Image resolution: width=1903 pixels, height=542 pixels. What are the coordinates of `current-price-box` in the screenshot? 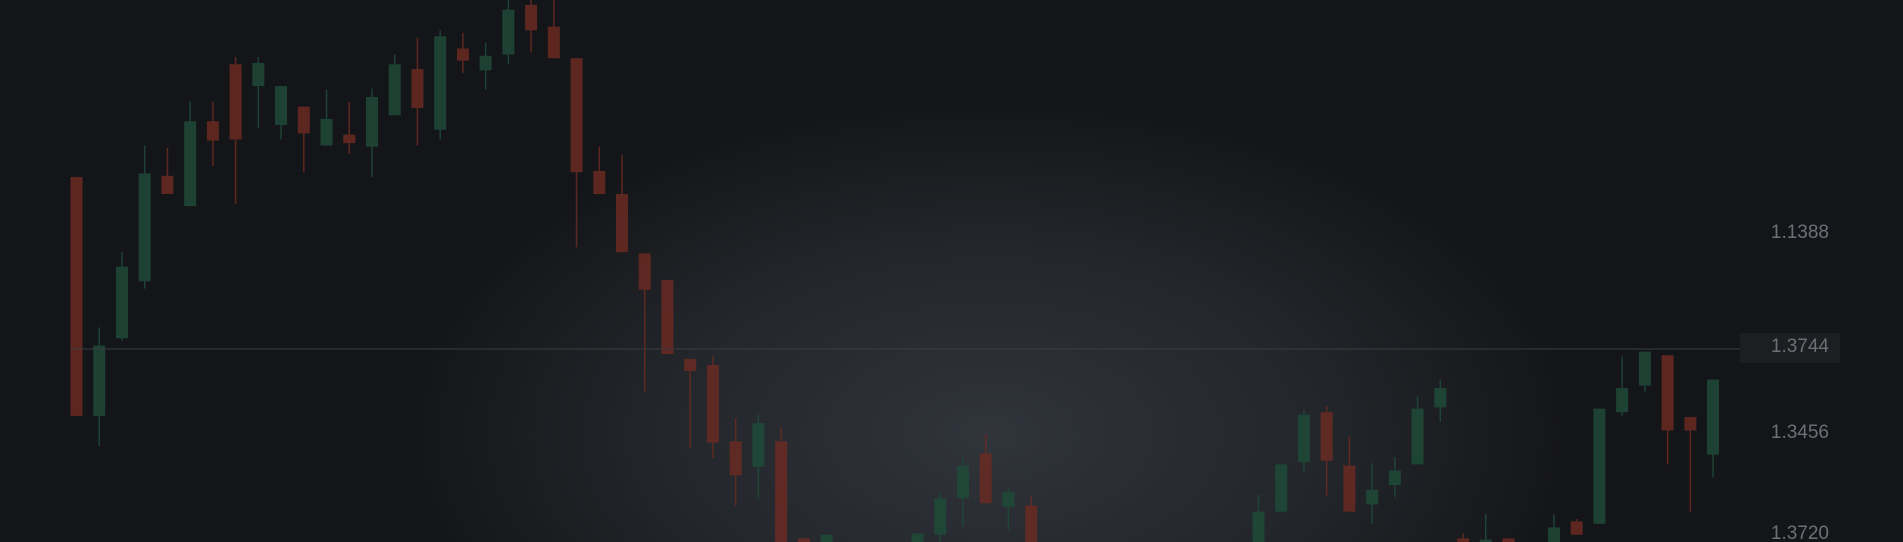 It's located at (1790, 348).